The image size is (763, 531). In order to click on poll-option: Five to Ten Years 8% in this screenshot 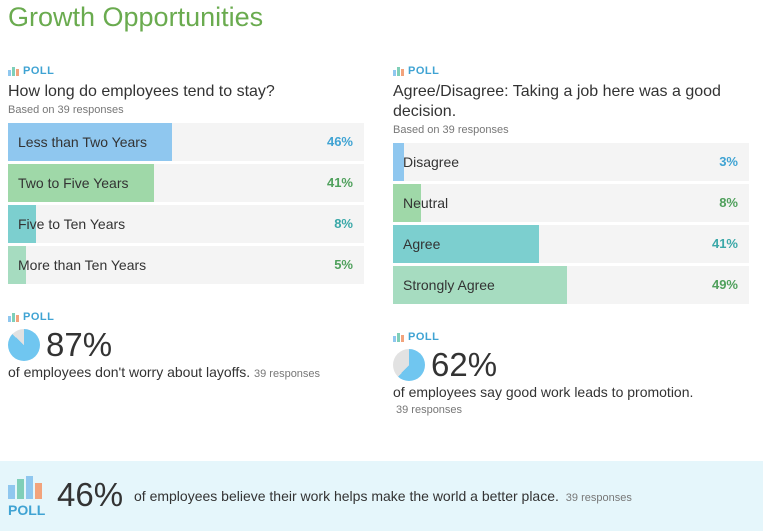, I will do `click(186, 224)`.